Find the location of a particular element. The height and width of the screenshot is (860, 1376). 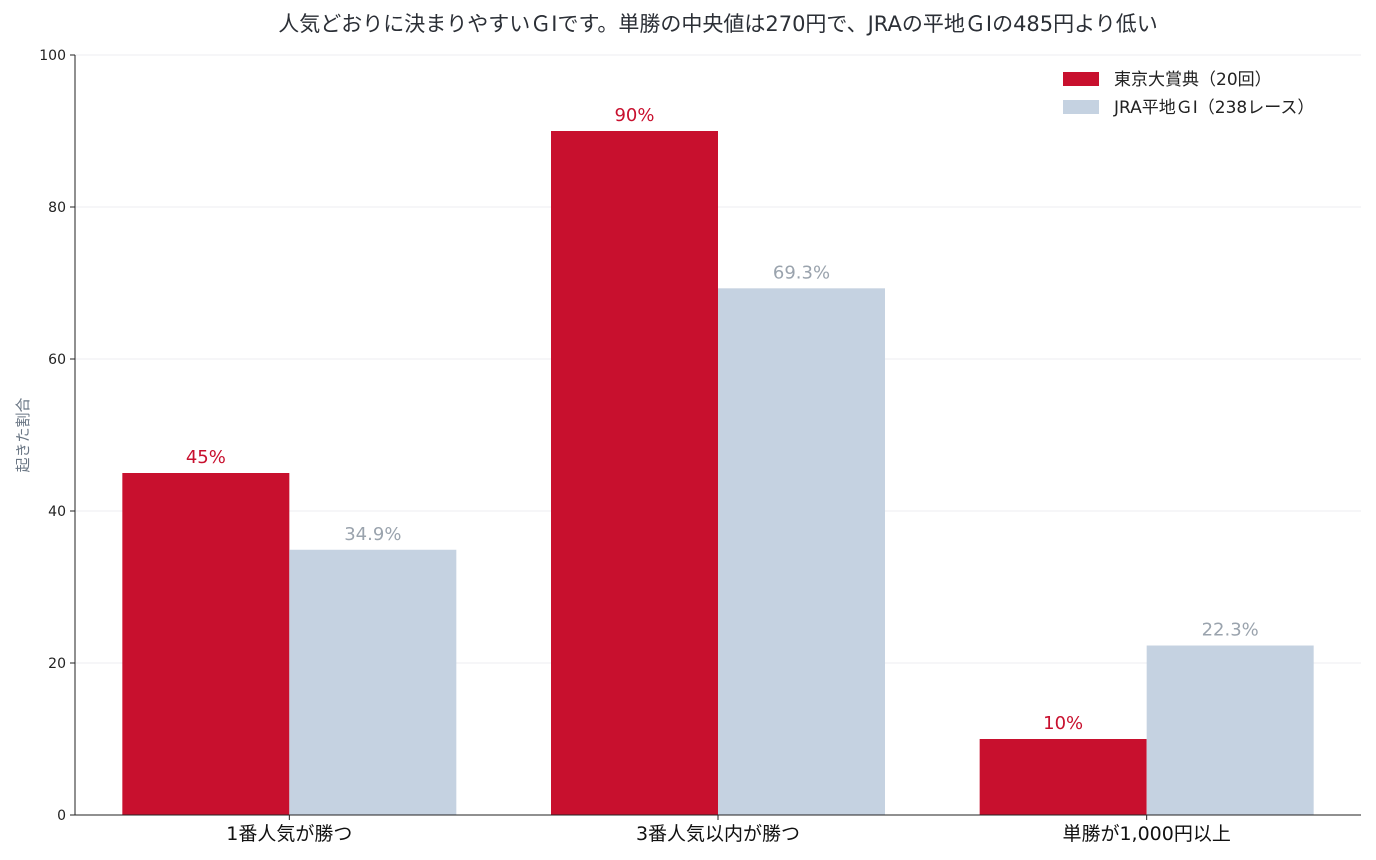

legend-label-0: 東京大賞典（20回） is located at coordinates (1193, 80).